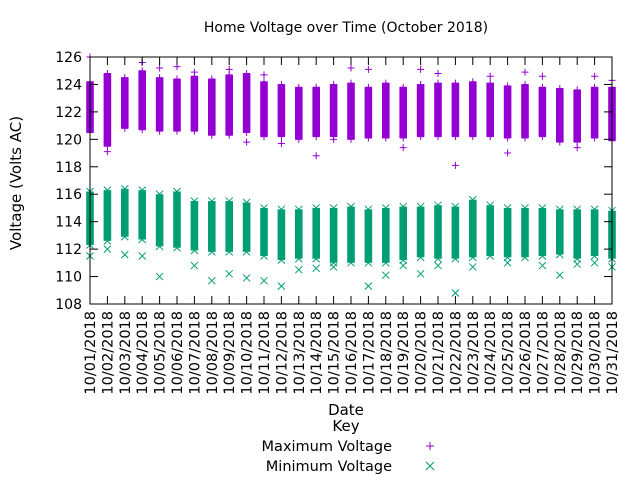 The height and width of the screenshot is (480, 640). What do you see at coordinates (455, 110) in the screenshot?
I see `data-band-10/22/2018` at bounding box center [455, 110].